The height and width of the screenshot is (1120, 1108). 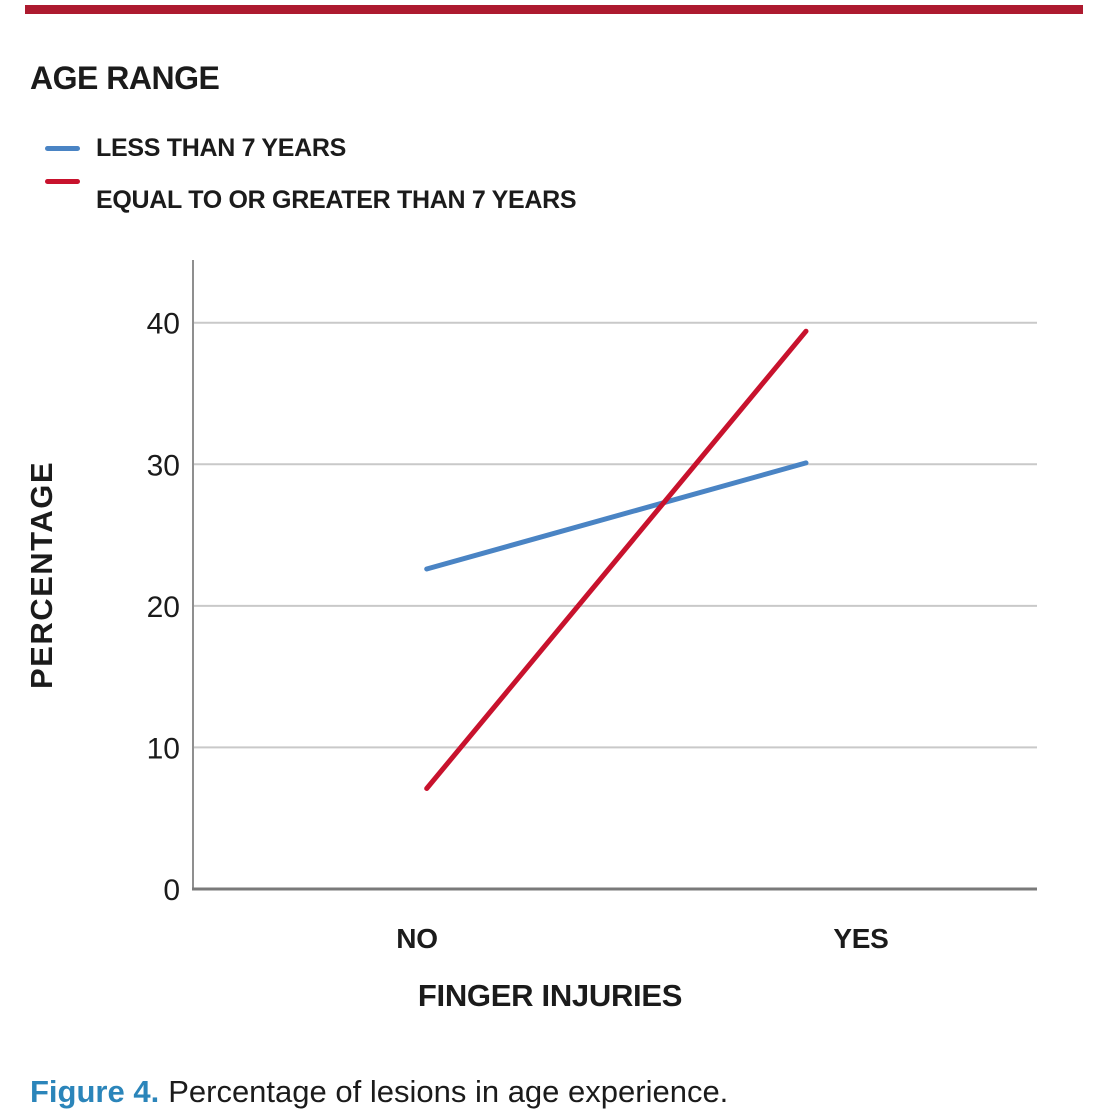 What do you see at coordinates (416, 938) in the screenshot?
I see `x-category-label: NO` at bounding box center [416, 938].